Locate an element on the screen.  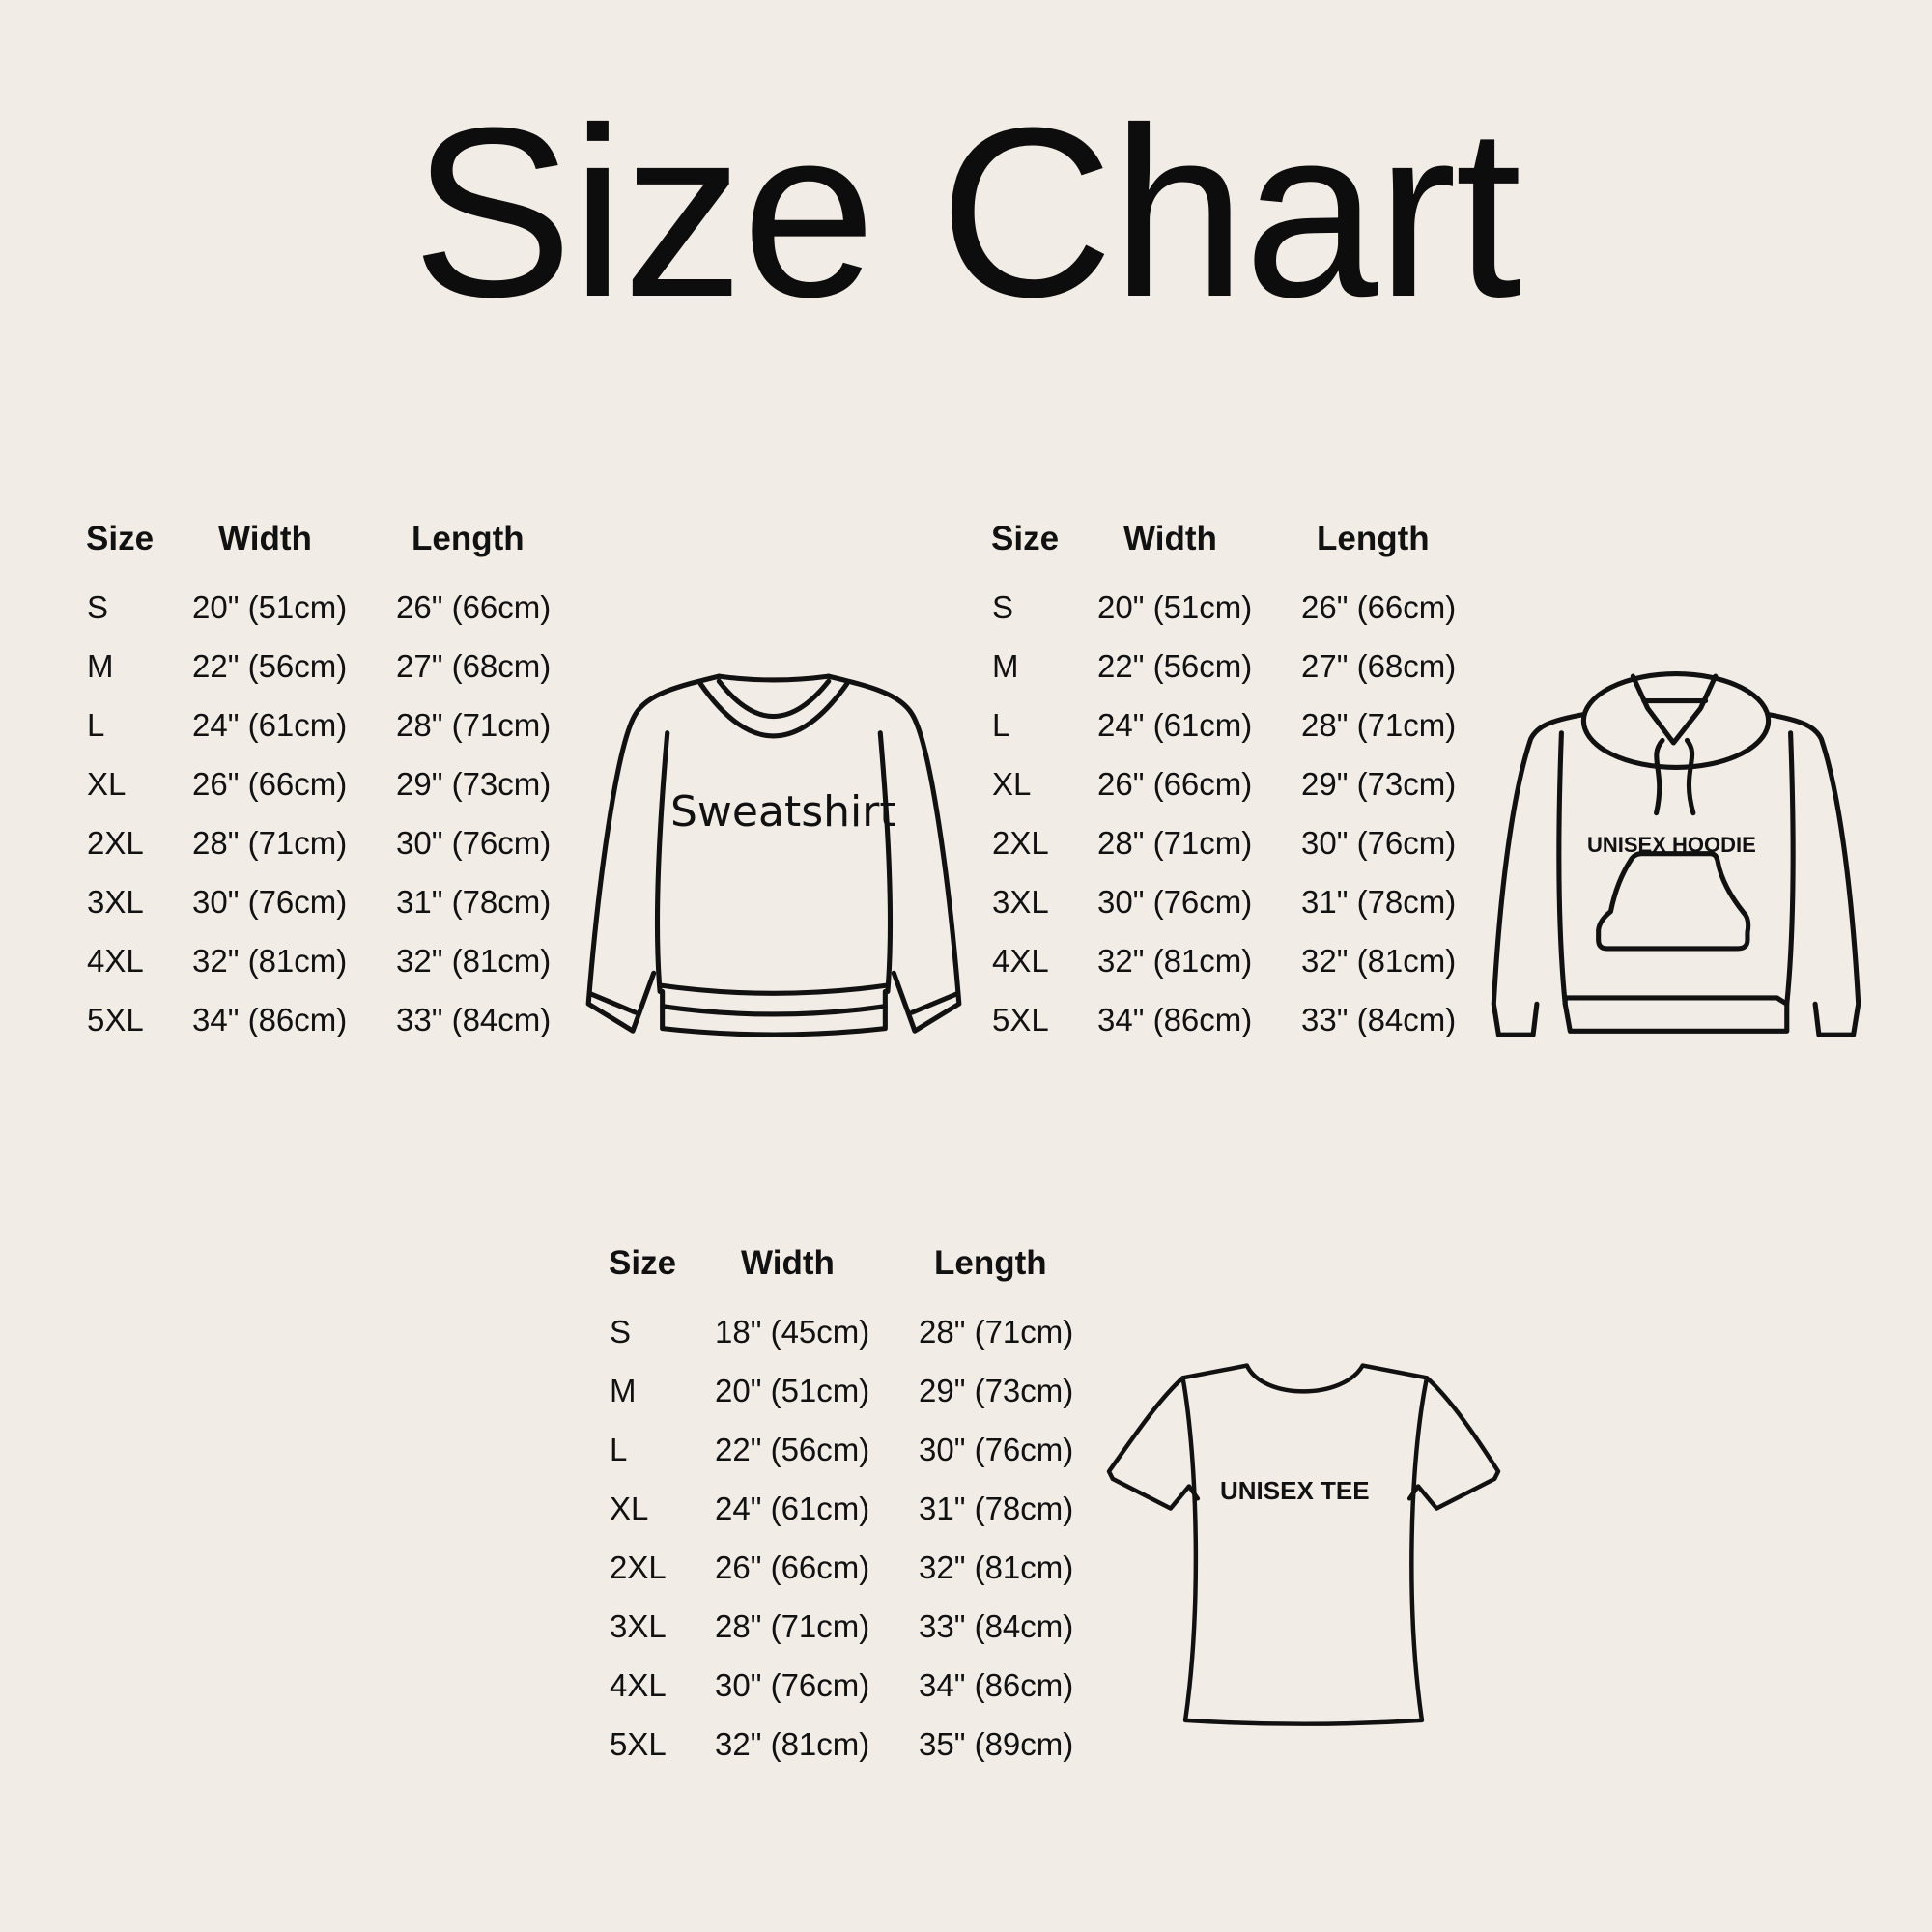
sweatshirt-icon: Sweatshirt is located at coordinates (773, 854).